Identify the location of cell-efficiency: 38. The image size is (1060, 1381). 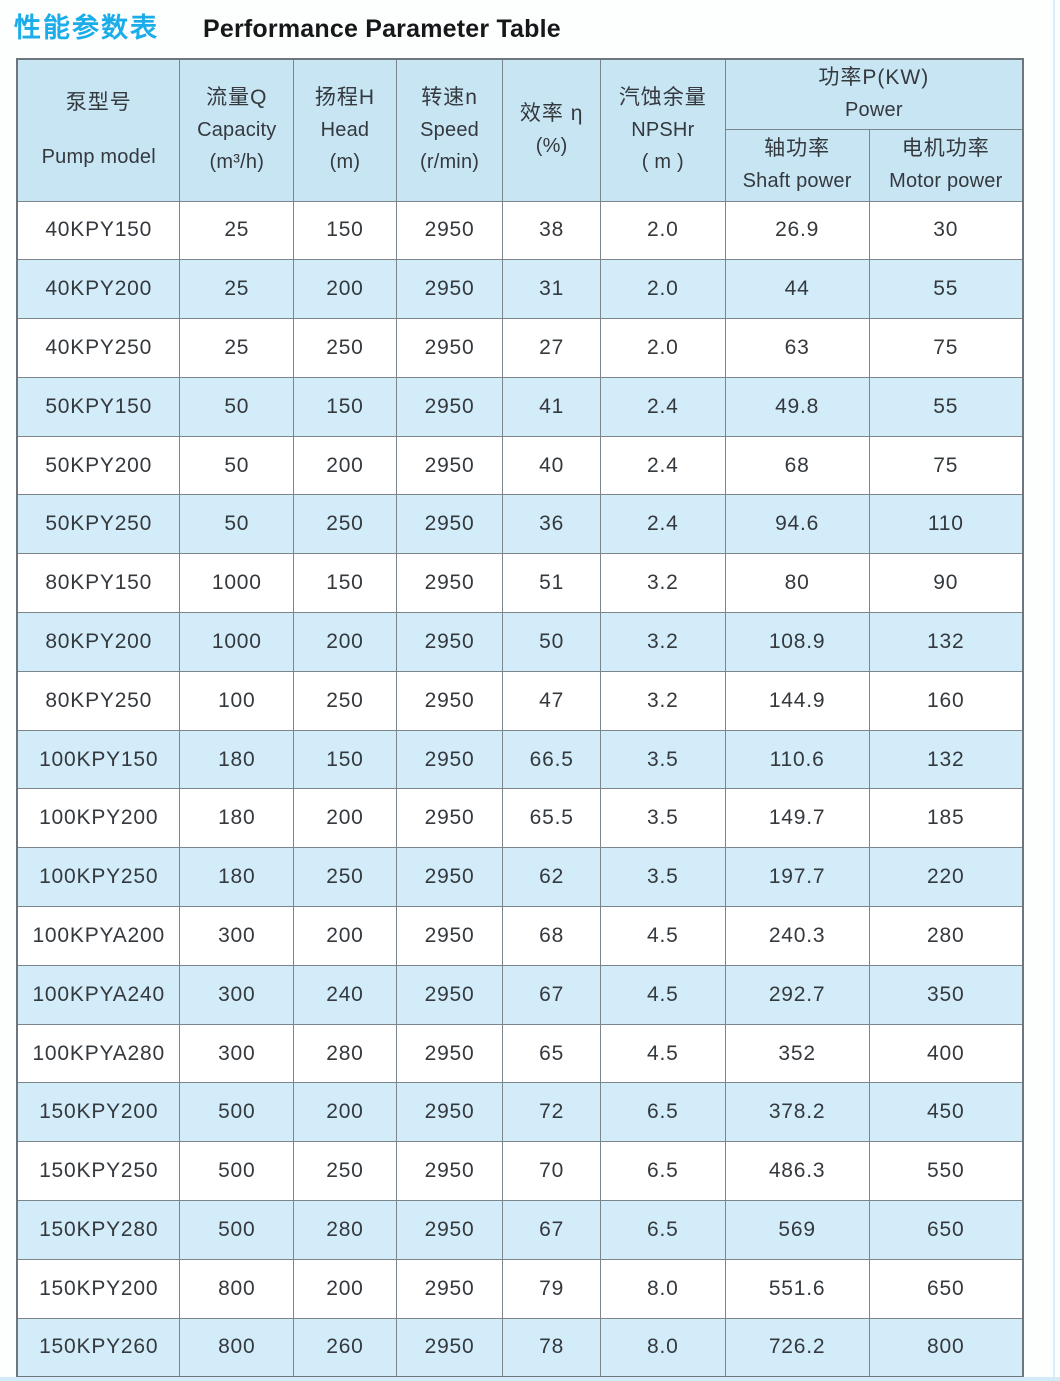
(551, 230).